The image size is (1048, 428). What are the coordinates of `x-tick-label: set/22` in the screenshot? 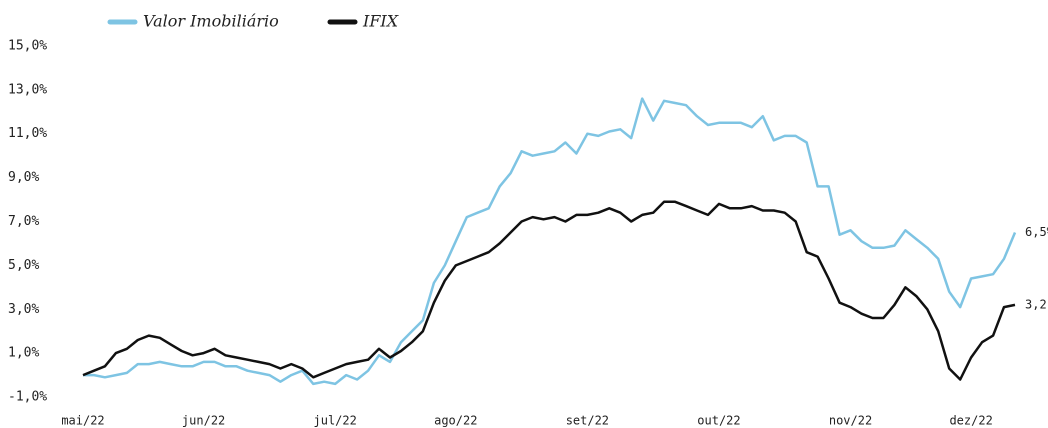 It's located at (587, 421).